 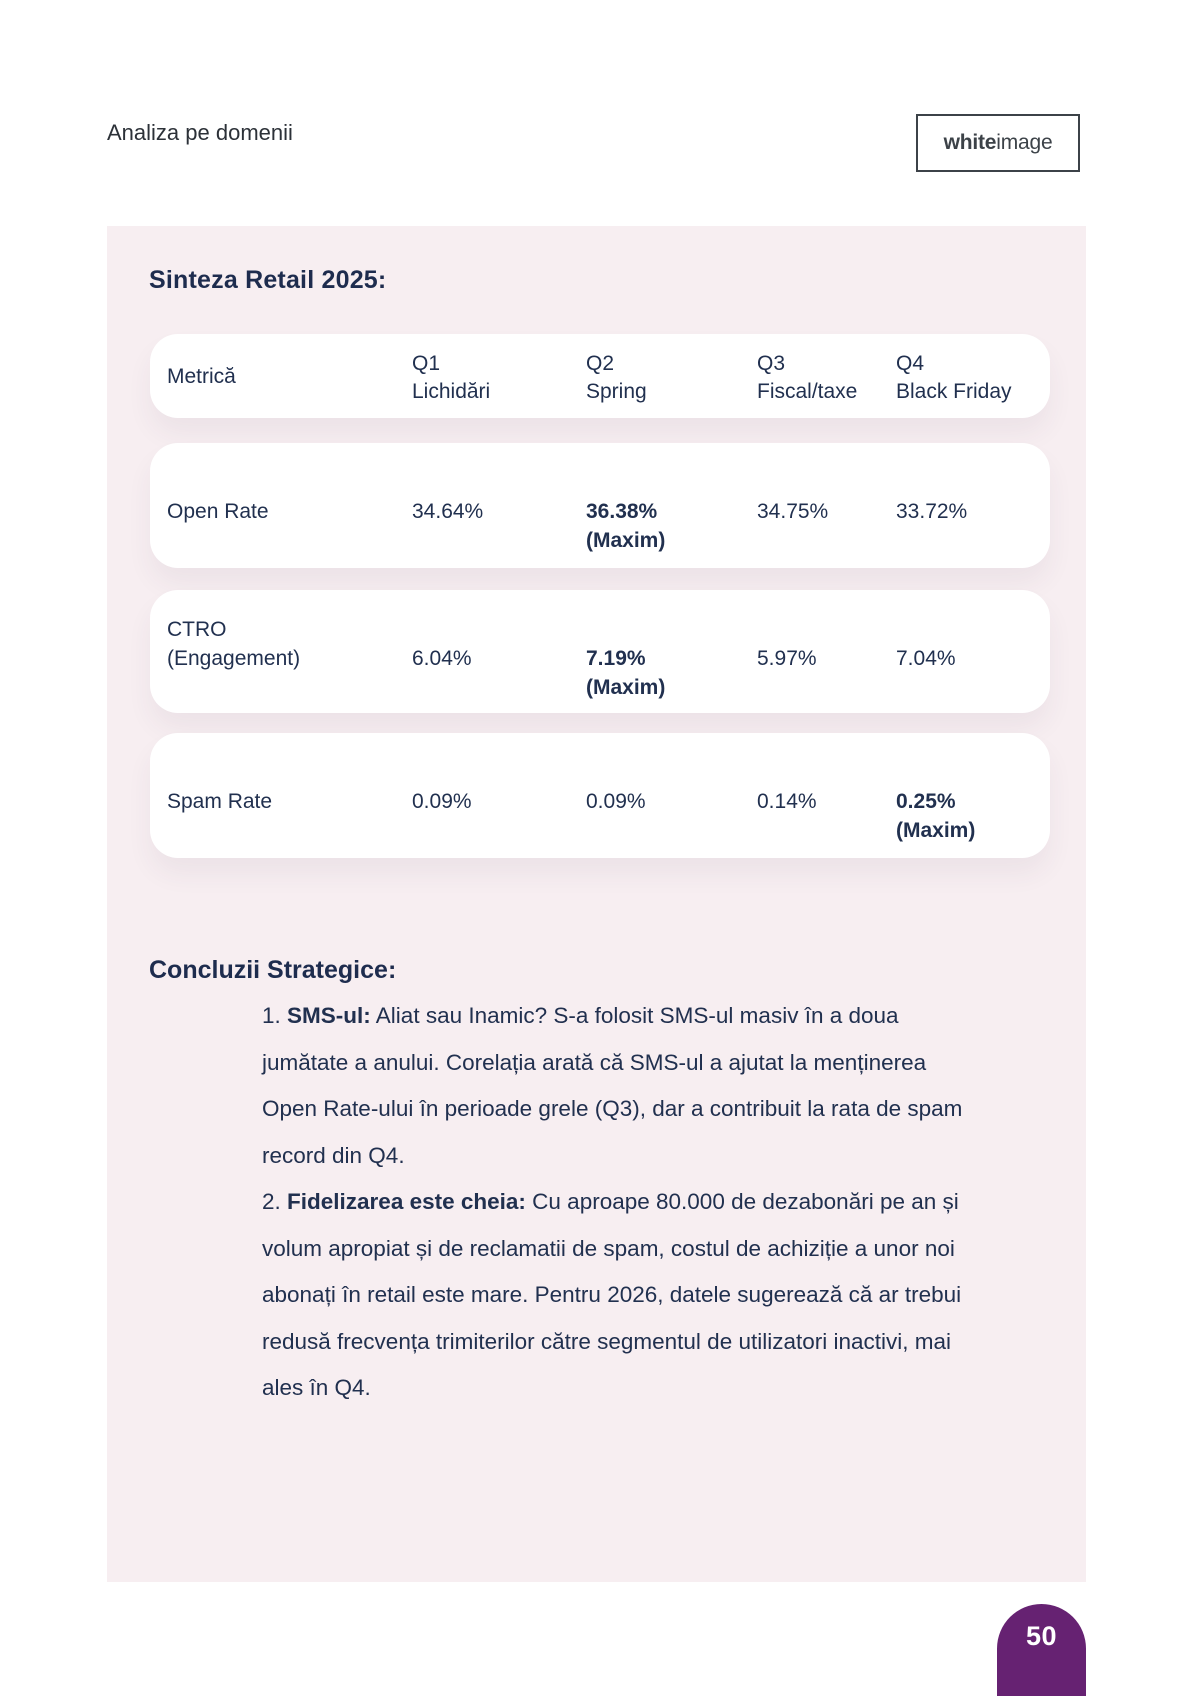 What do you see at coordinates (268, 280) in the screenshot?
I see `table-title: Sinteza Retail 2025:` at bounding box center [268, 280].